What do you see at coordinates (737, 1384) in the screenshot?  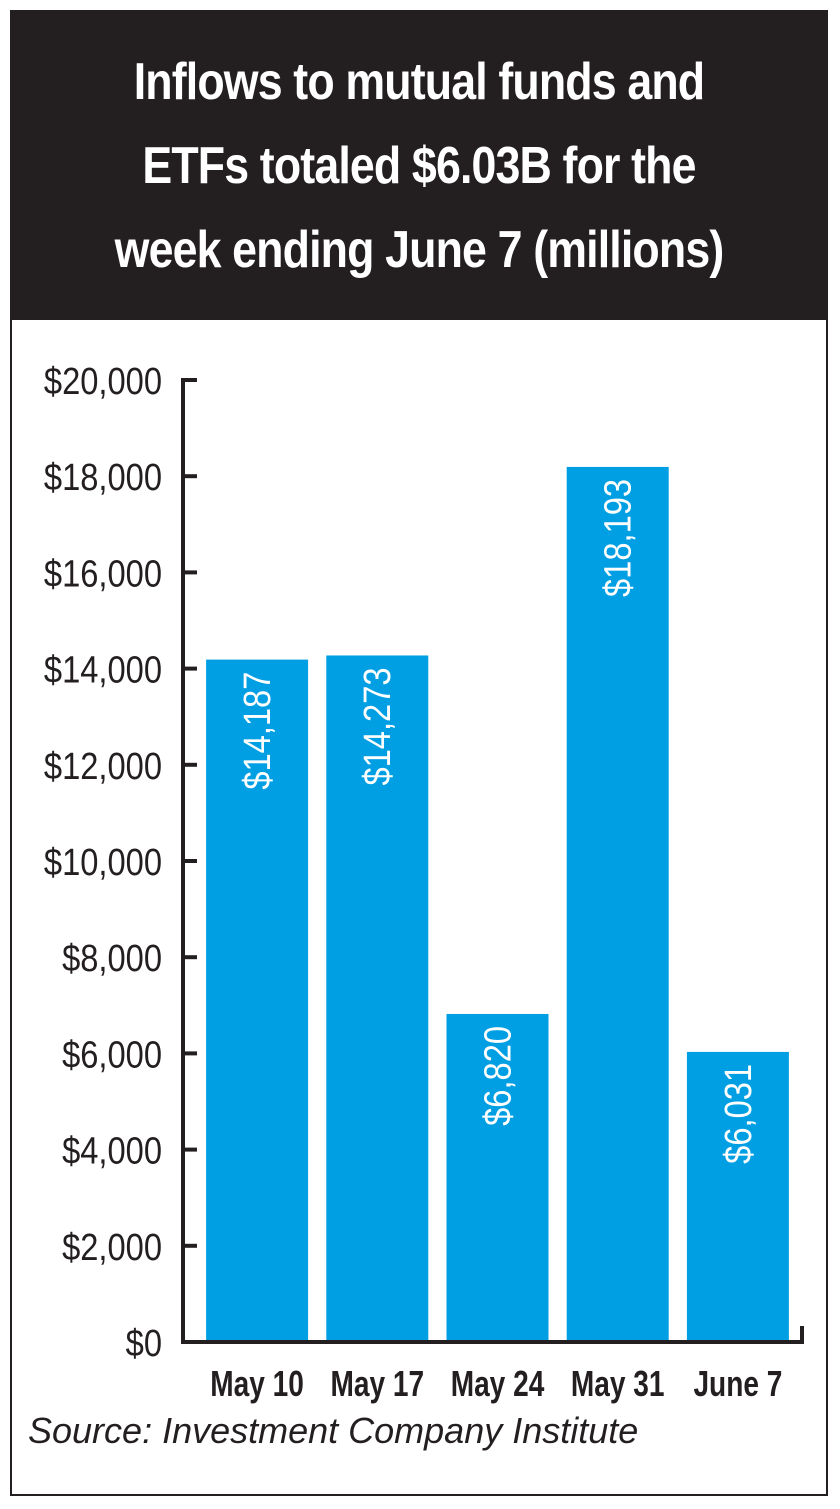 I see `x-tick-label: June 7` at bounding box center [737, 1384].